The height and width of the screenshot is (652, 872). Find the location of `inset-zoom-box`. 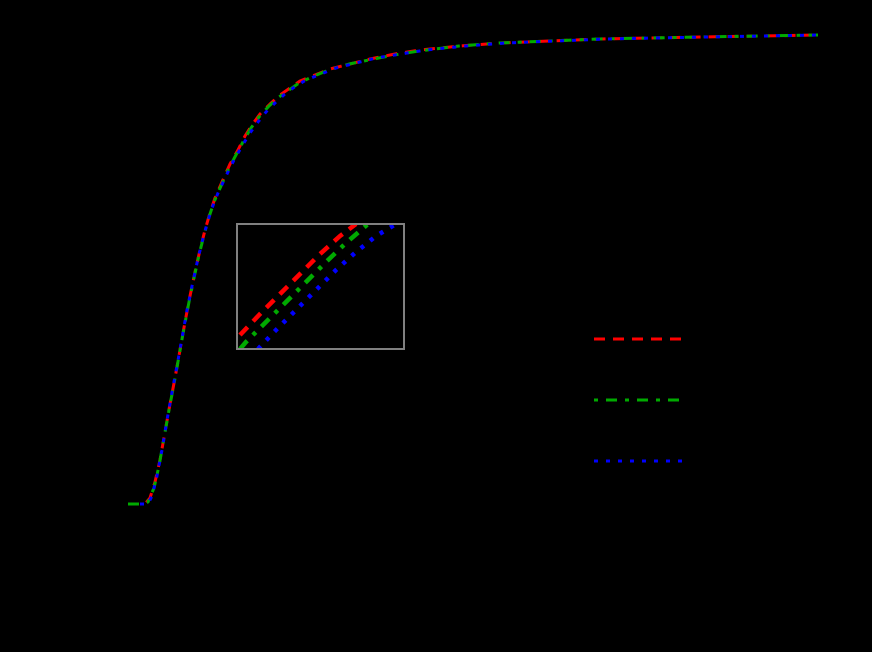

inset-zoom-box is located at coordinates (320, 286).